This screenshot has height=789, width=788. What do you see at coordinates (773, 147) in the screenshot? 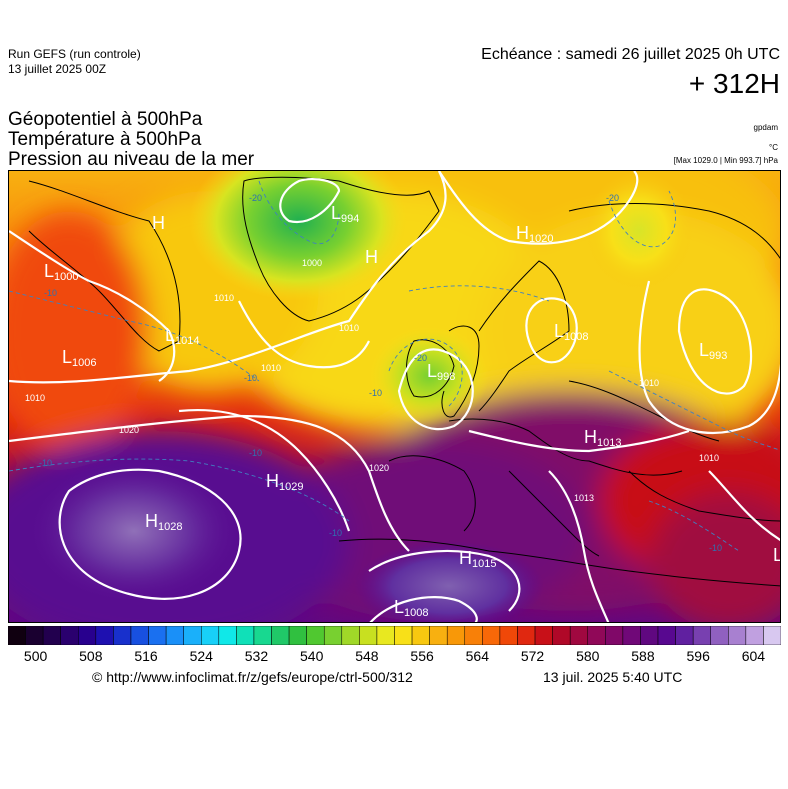
I see `unit-temperature: °C` at bounding box center [773, 147].